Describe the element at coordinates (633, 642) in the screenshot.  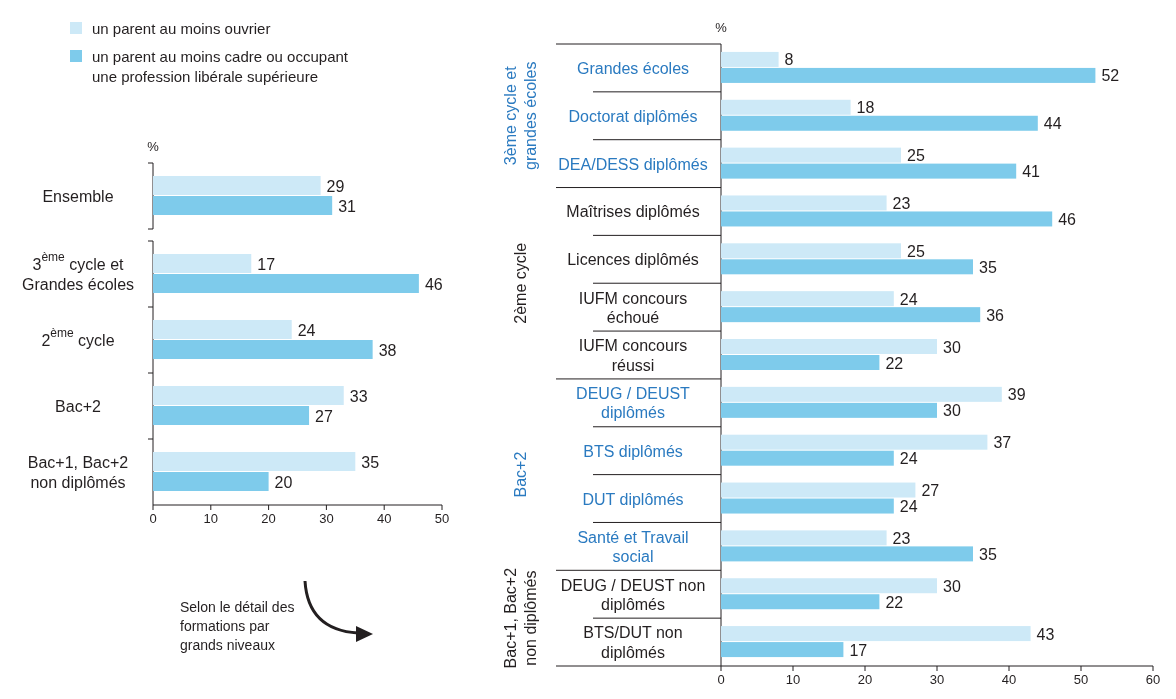
I see `y-tick-label: BTS/DUT non diplômés` at that location.